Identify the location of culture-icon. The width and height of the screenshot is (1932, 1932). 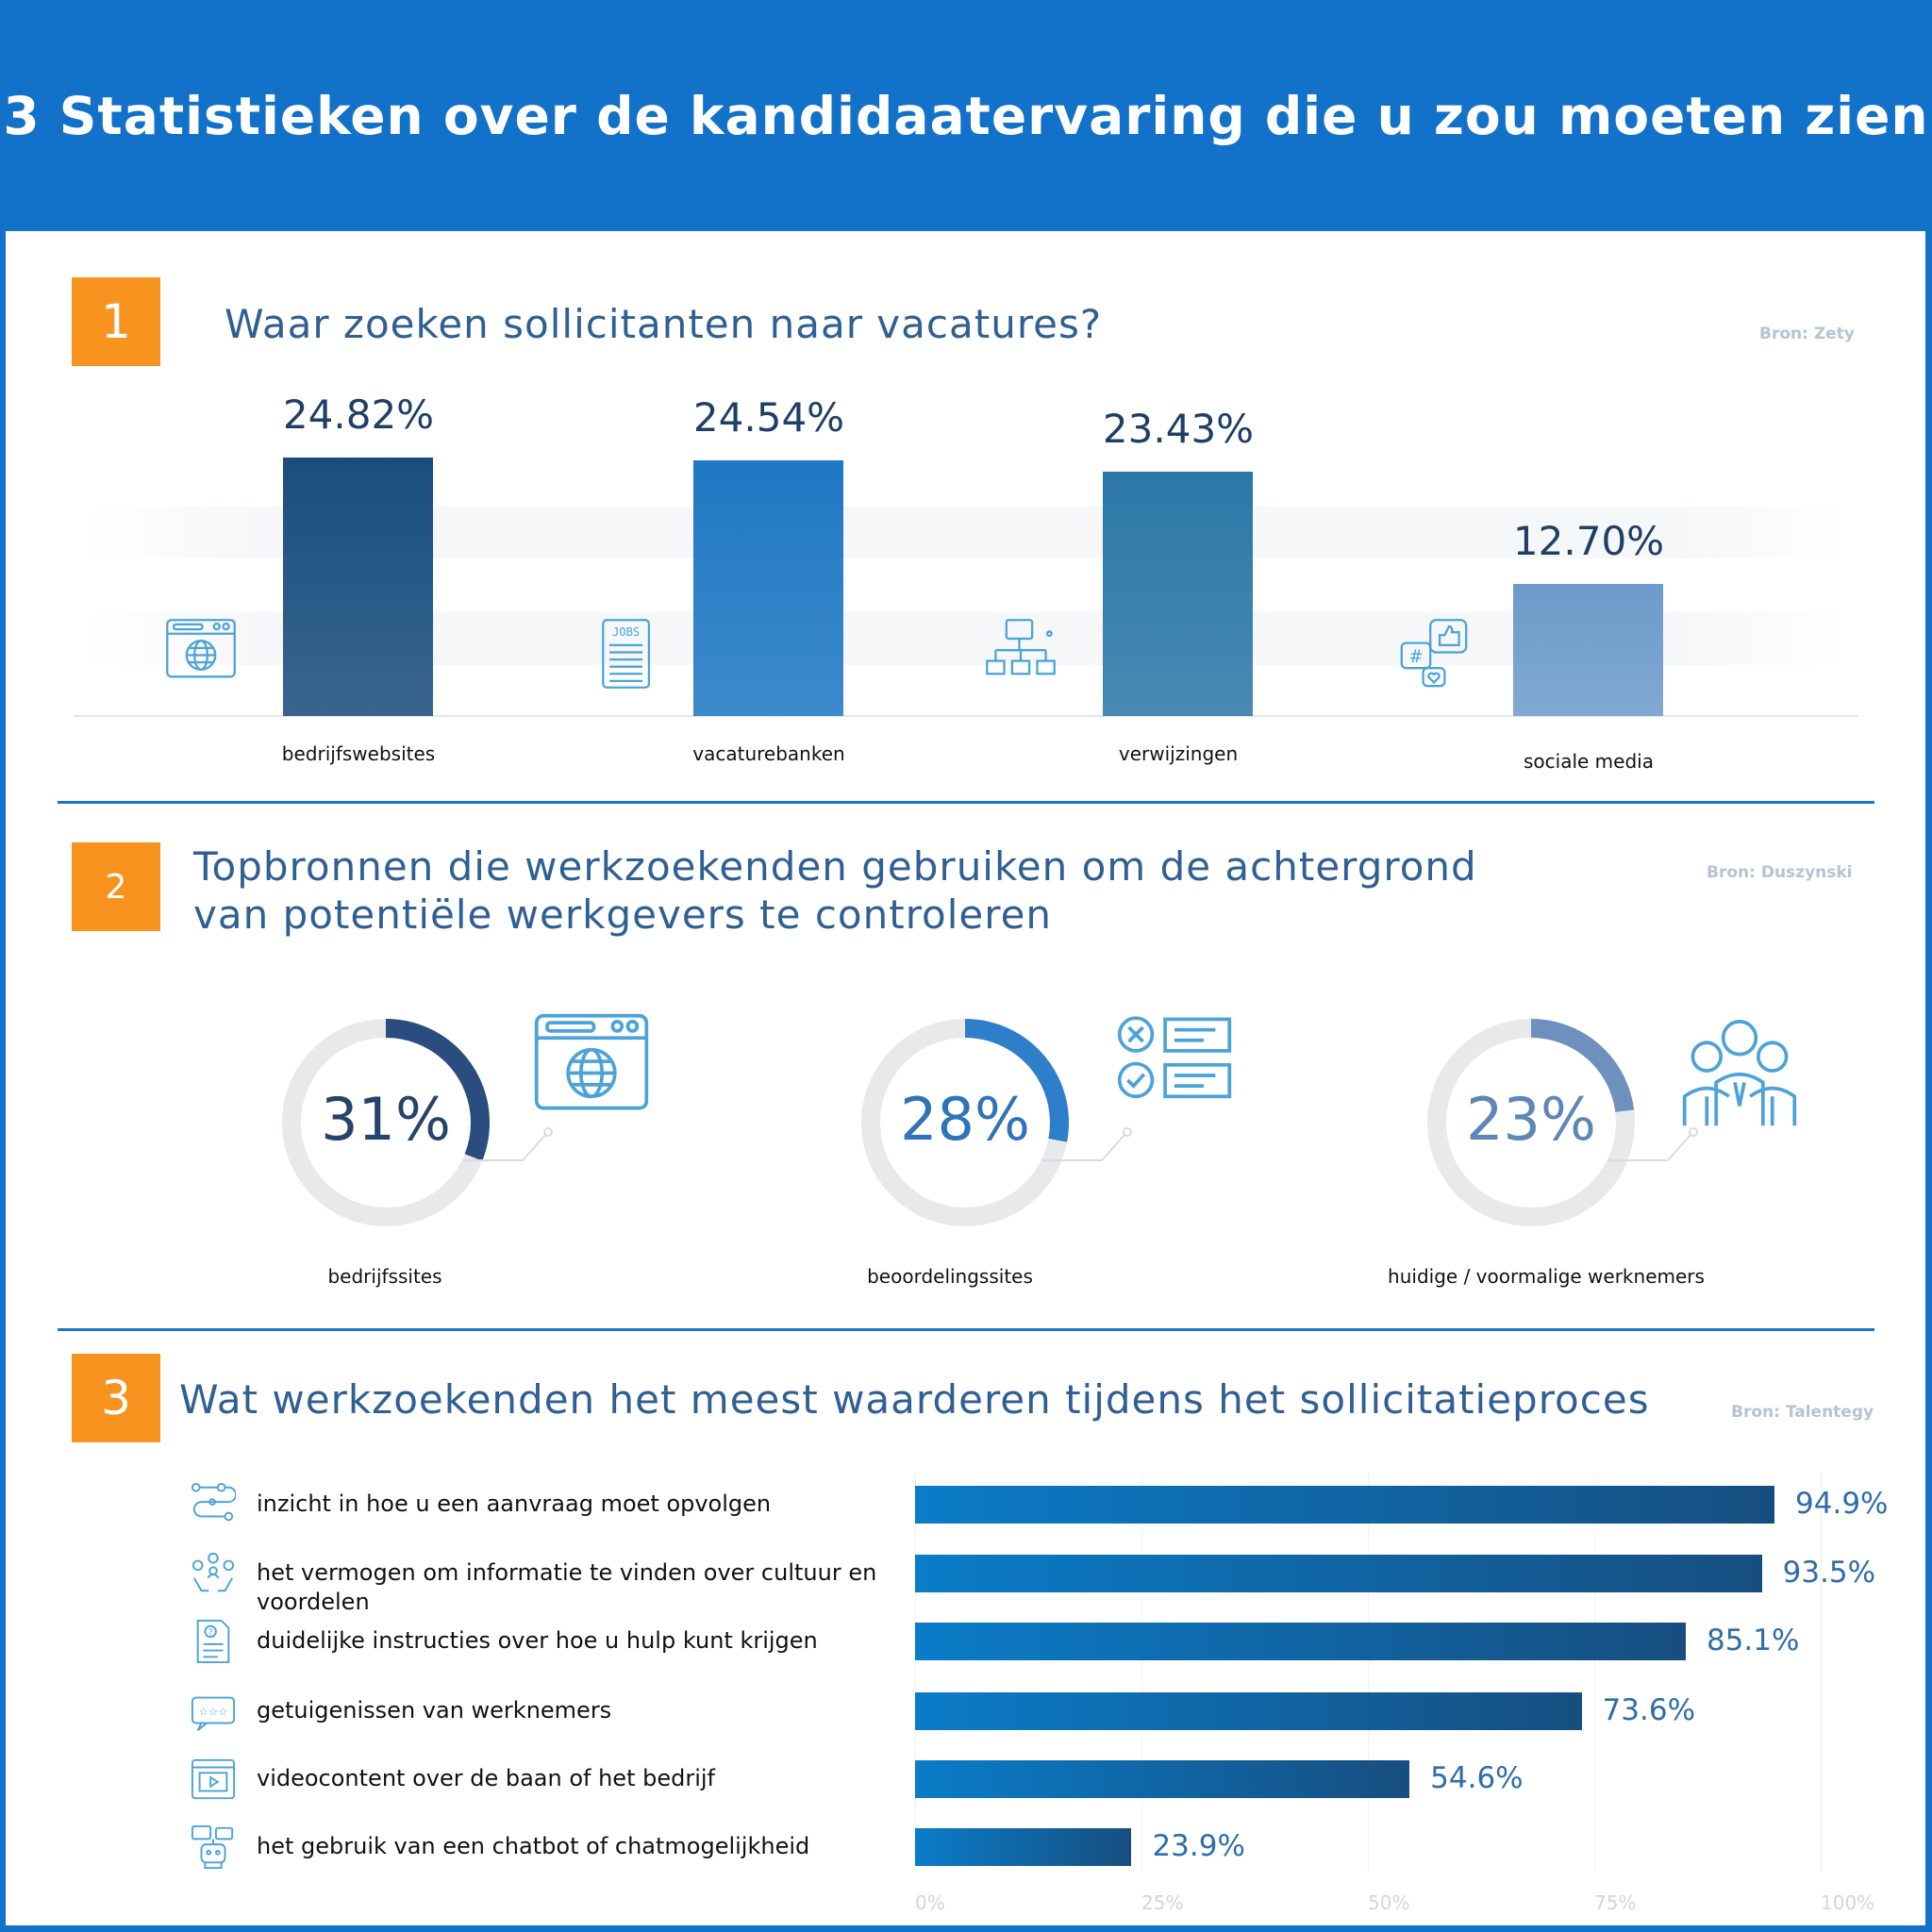
(213, 1576).